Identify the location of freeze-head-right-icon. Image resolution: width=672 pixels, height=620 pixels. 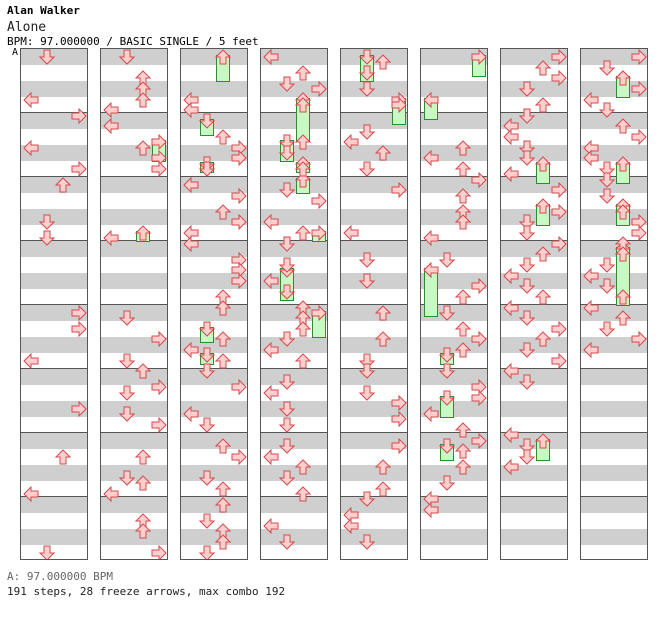
(319, 233).